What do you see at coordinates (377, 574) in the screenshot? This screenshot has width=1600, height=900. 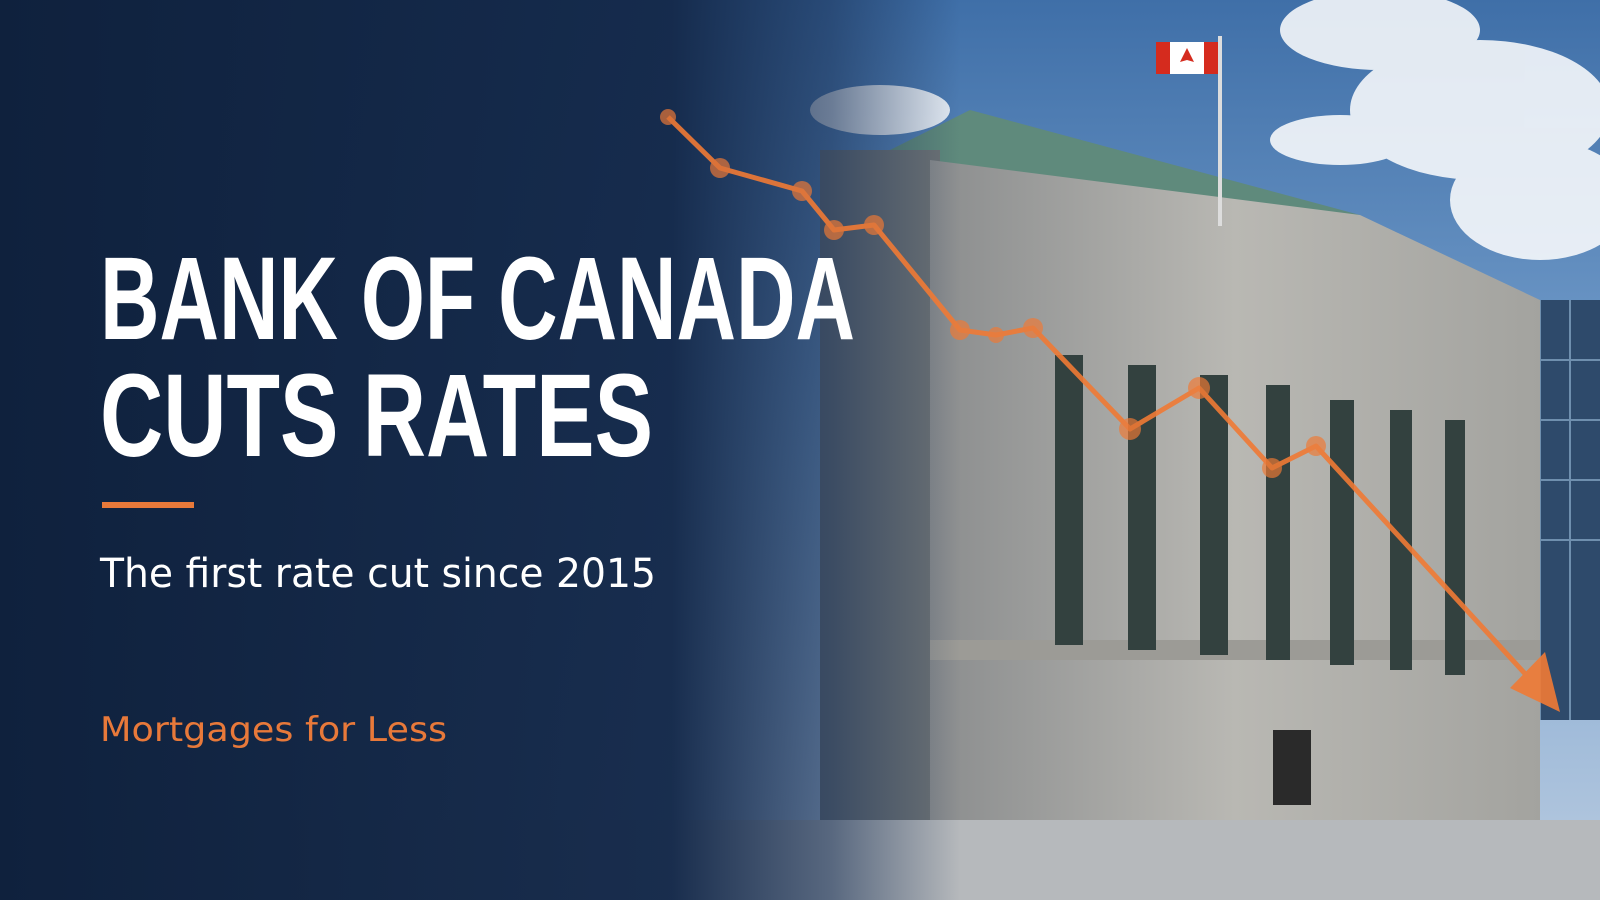 I see `subtitle: The first rate cut since 2015` at bounding box center [377, 574].